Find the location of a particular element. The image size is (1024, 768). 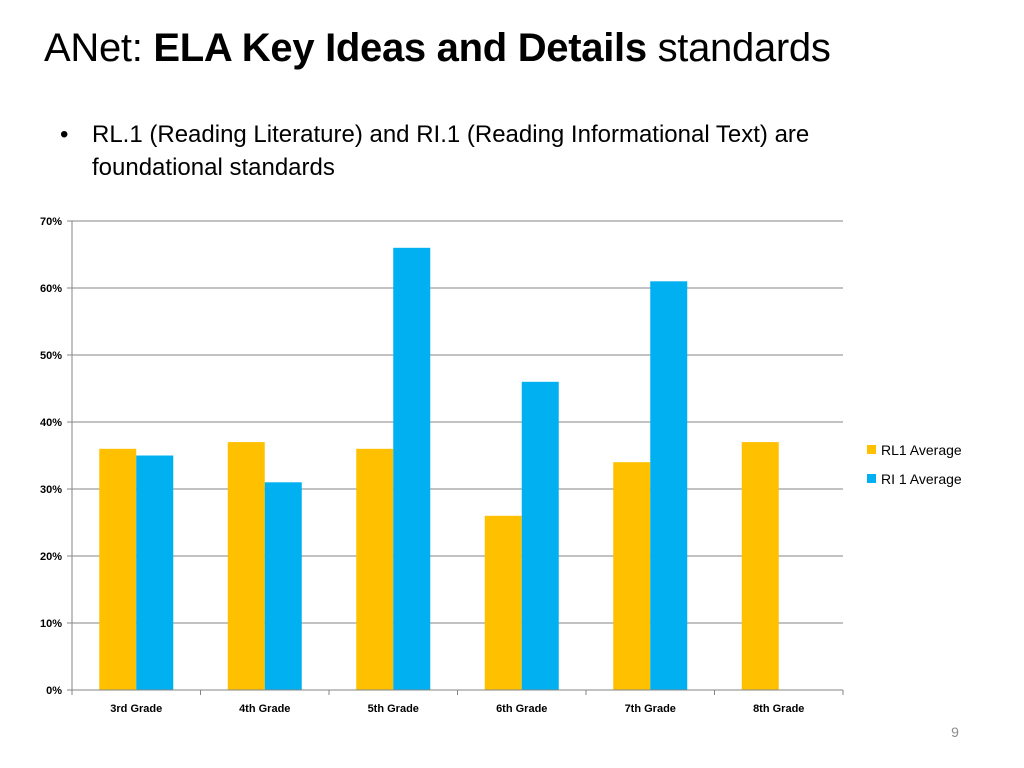

y-tick-label: 0% is located at coordinates (54, 691).